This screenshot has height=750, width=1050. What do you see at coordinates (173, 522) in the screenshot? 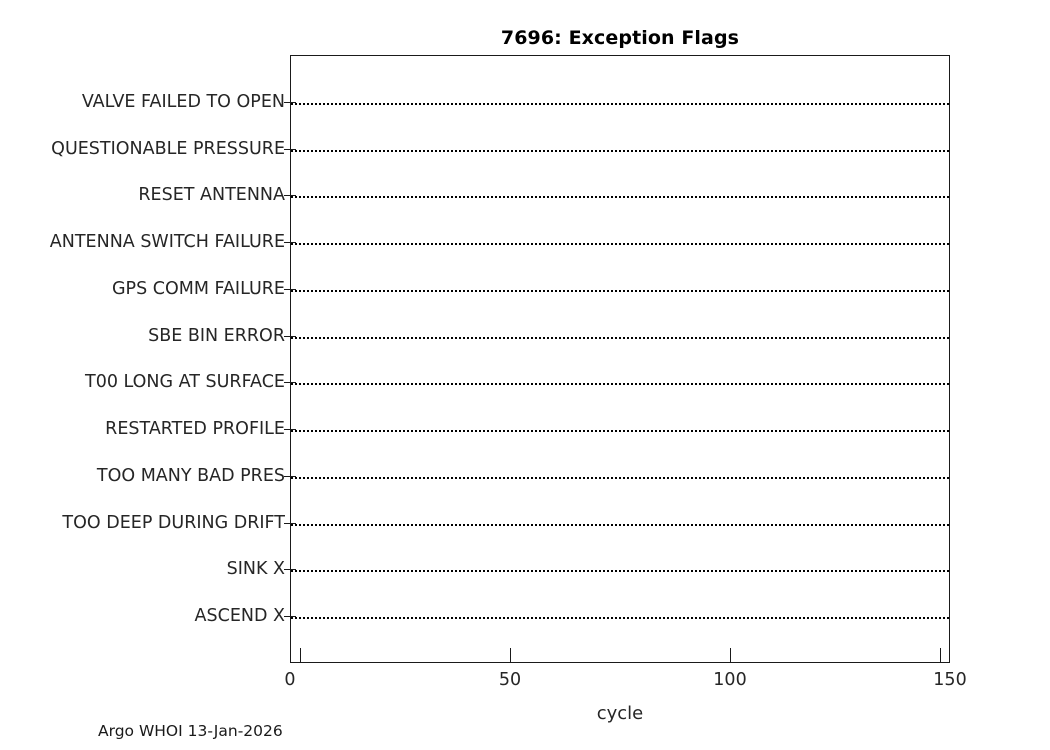
I see `y-axis-tick-label: TOO DEEP DURING DRIFT` at bounding box center [173, 522].